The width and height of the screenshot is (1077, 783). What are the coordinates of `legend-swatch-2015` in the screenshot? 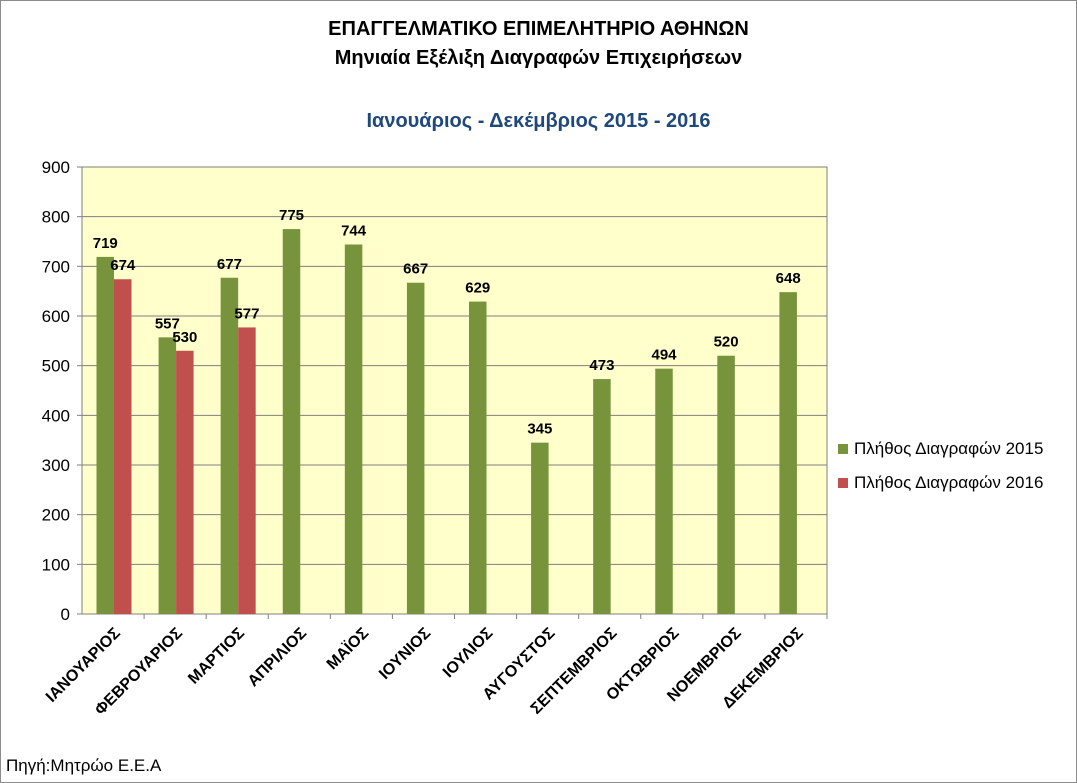 It's located at (843, 449).